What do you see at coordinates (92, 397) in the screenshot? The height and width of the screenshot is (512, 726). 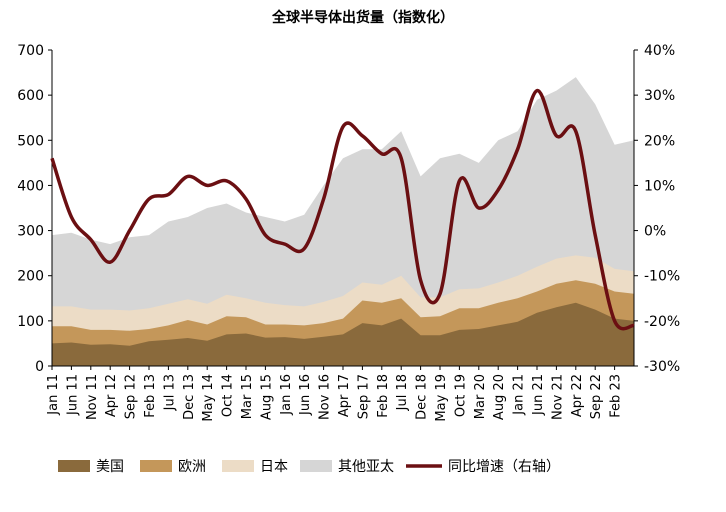 I see `x-tick-label: Nov 11` at bounding box center [92, 397].